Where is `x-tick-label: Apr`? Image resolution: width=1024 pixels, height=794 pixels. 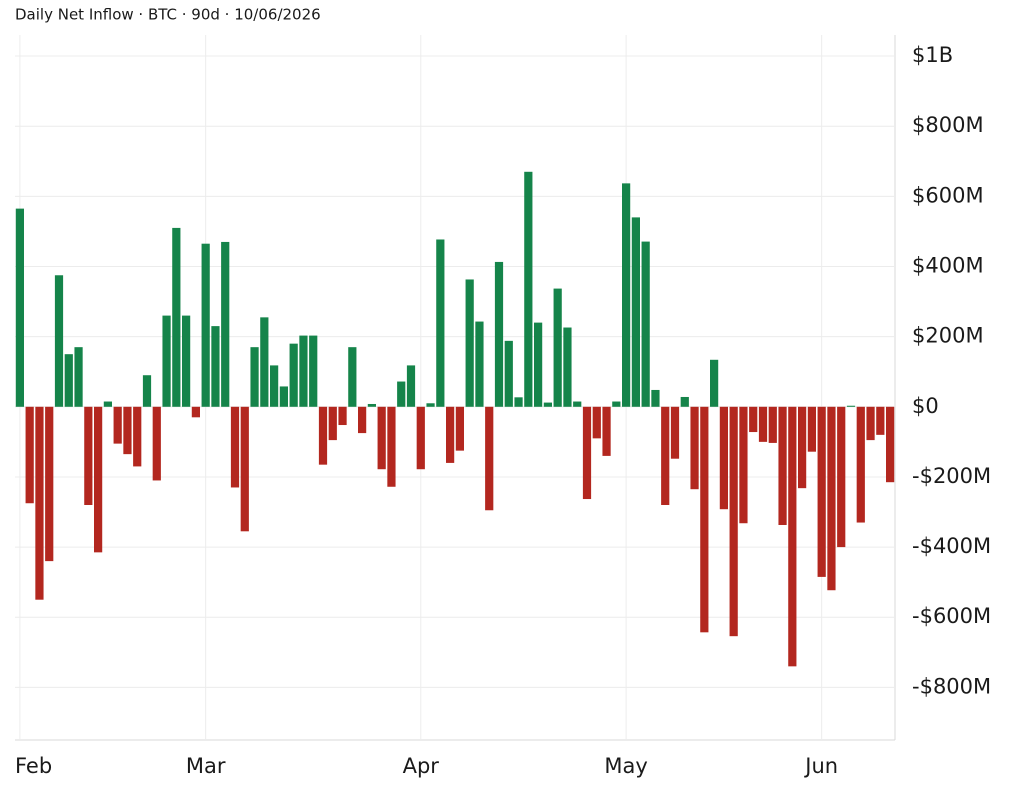 x-tick-label: Apr is located at coordinates (421, 766).